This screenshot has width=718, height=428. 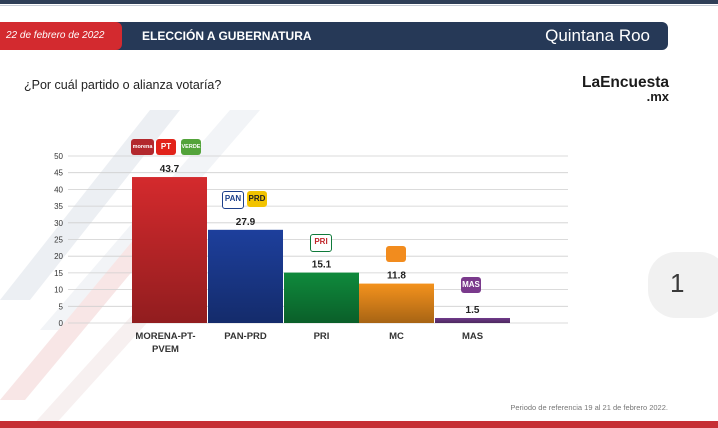 What do you see at coordinates (227, 36) in the screenshot?
I see `banner-title: ELECCIÓN A GUBERNATURA` at bounding box center [227, 36].